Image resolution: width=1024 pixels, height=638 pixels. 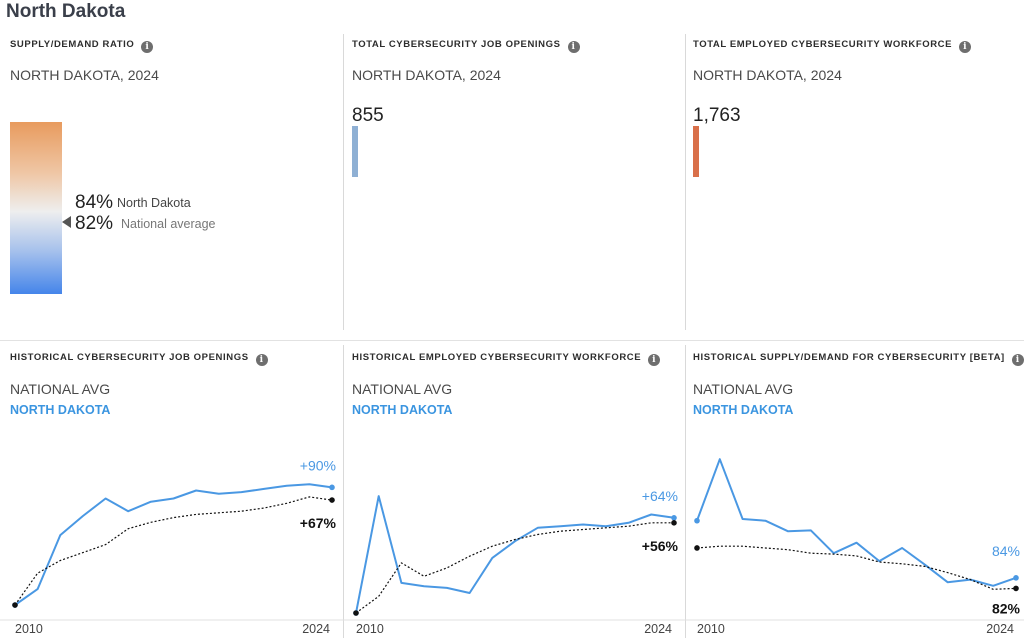 I want to click on state-ratio-label: North Dakota, so click(x=154, y=203).